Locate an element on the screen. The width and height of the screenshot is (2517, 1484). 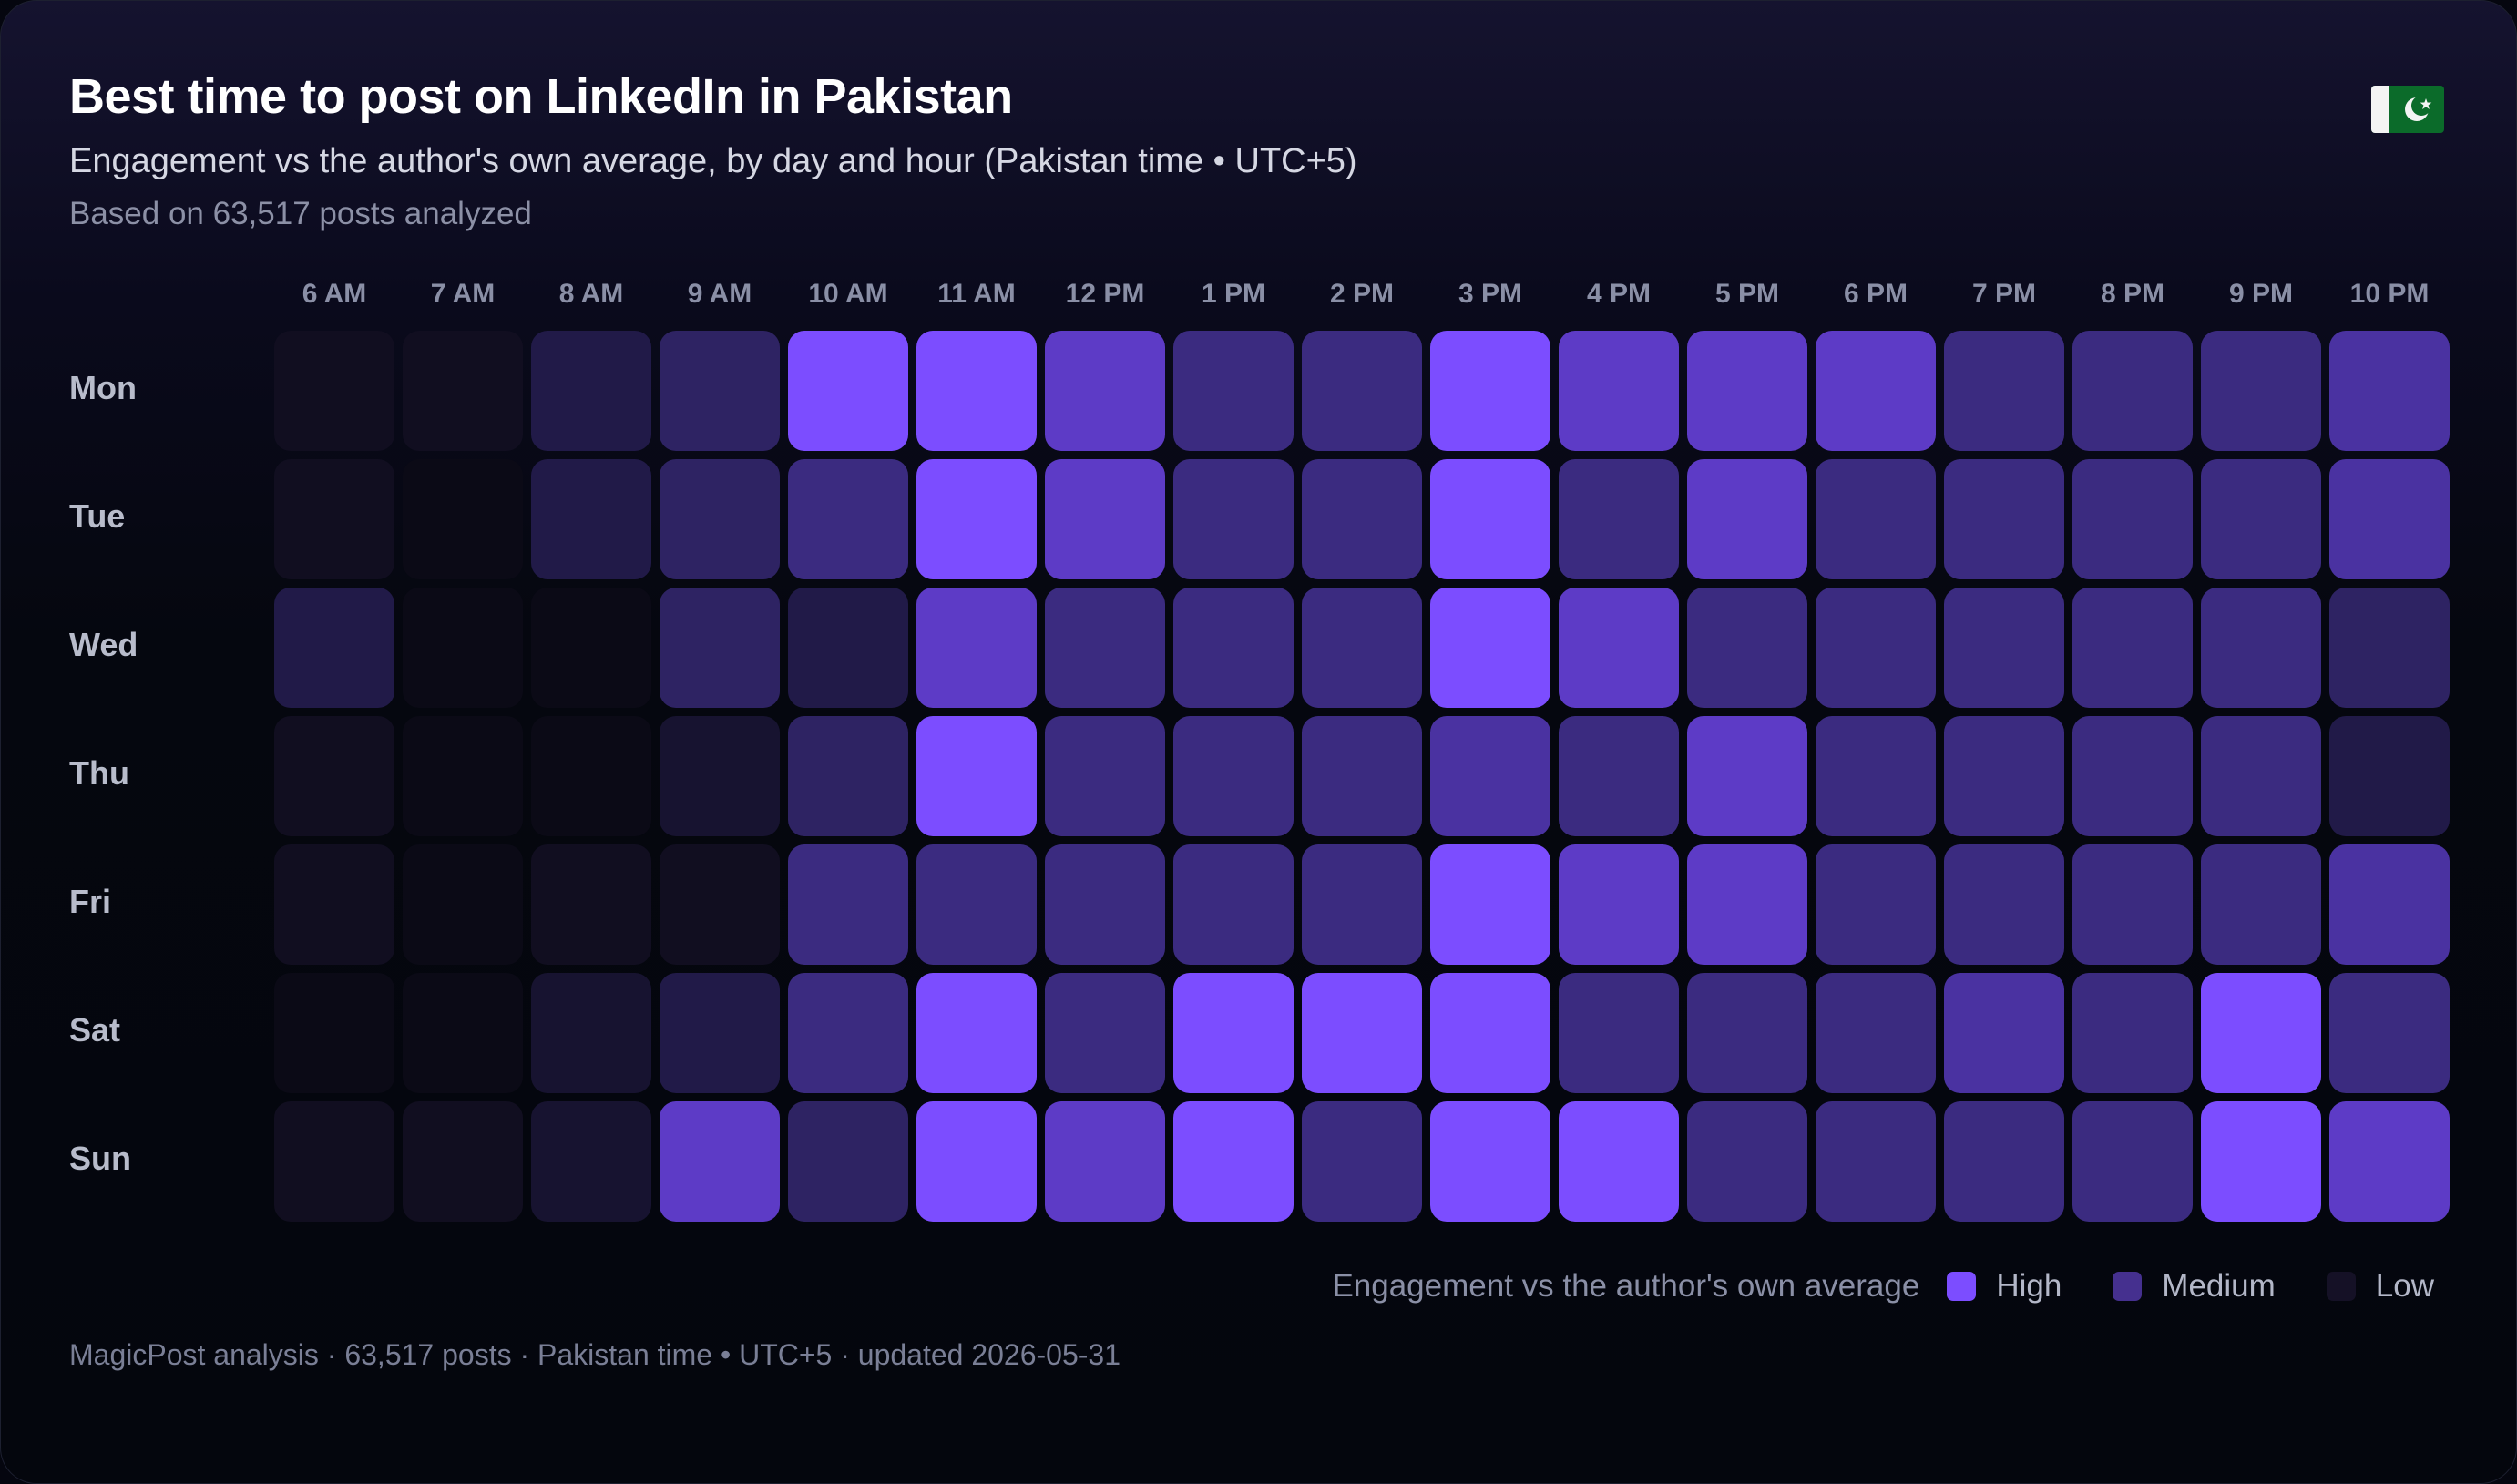
y-tick-label: Sat is located at coordinates (95, 1030).